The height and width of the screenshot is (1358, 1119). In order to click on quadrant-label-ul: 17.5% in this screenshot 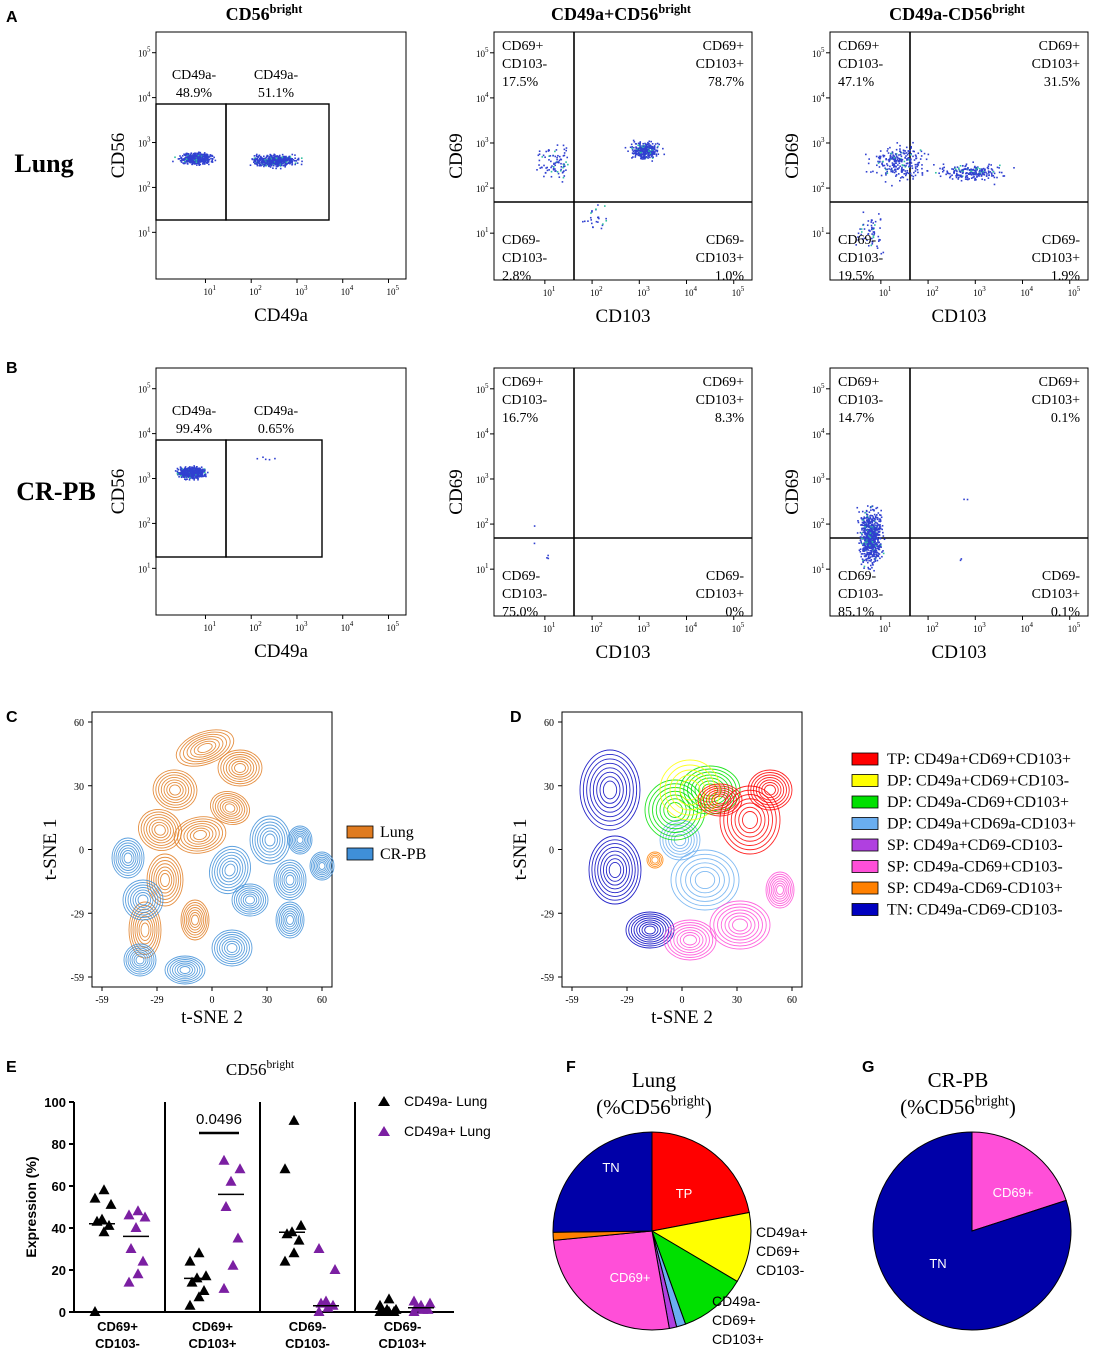, I will do `click(520, 82)`.